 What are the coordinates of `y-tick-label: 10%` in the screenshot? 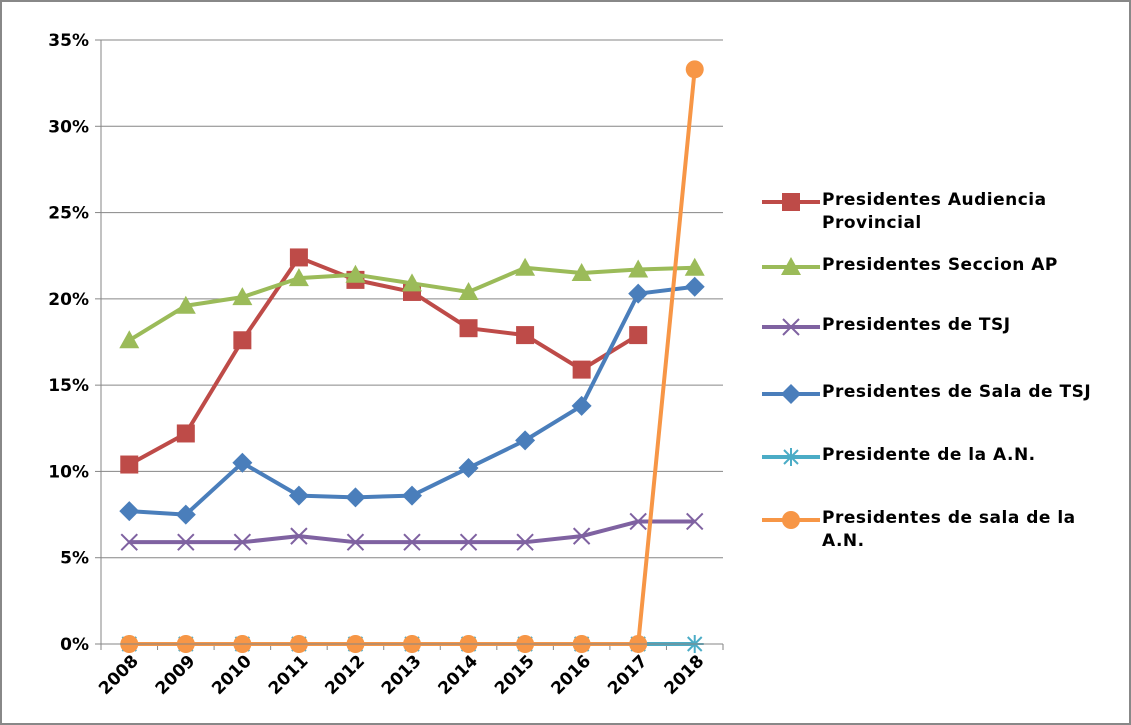 It's located at (68, 472).